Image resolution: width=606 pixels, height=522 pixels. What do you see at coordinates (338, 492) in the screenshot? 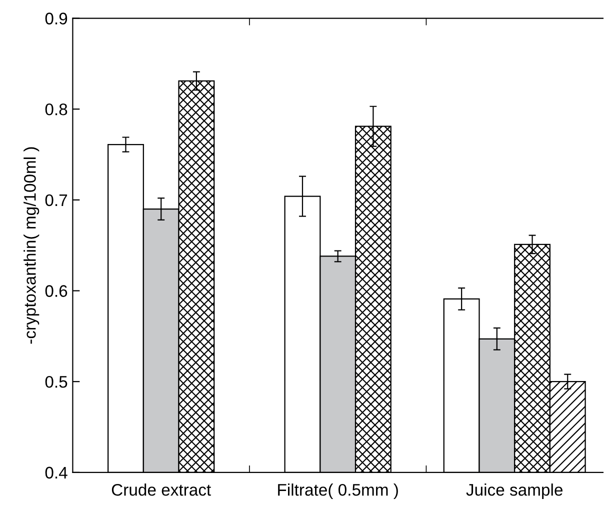
I see `x-tick-label: Filtrate( 0.5mm )` at bounding box center [338, 492].